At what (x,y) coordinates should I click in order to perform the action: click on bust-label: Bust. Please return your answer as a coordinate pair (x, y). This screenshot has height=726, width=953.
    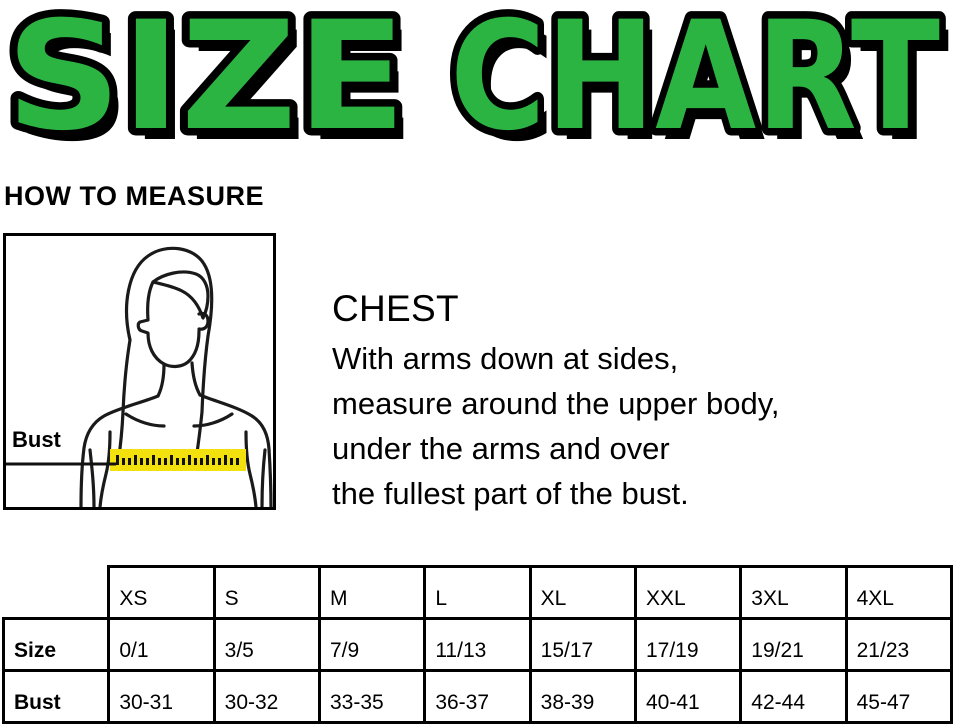
    Looking at the image, I should click on (36, 440).